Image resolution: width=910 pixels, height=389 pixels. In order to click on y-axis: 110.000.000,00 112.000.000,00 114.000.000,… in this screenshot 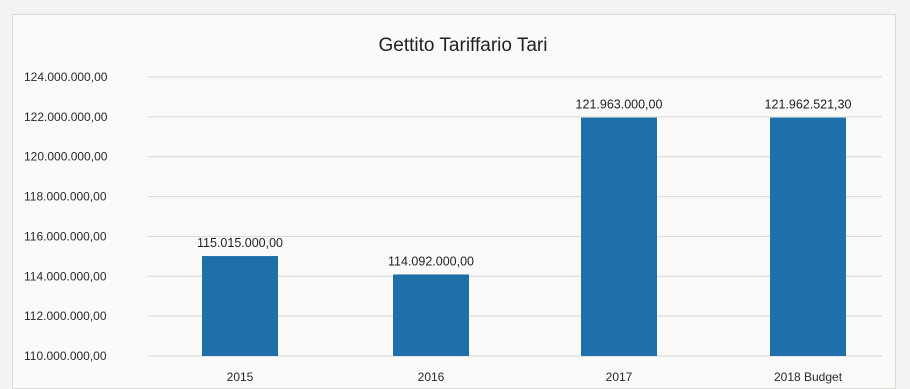, I will do `click(66, 216)`.